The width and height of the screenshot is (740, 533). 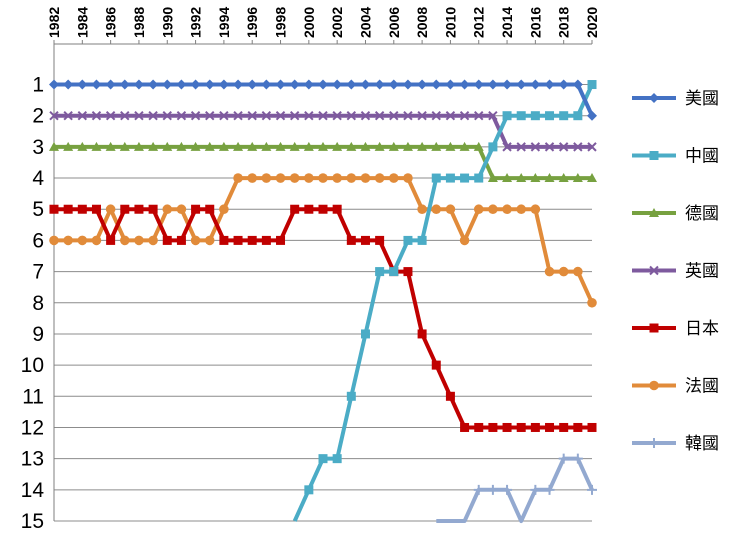 What do you see at coordinates (675, 329) in the screenshot?
I see `legend-item: 日本` at bounding box center [675, 329].